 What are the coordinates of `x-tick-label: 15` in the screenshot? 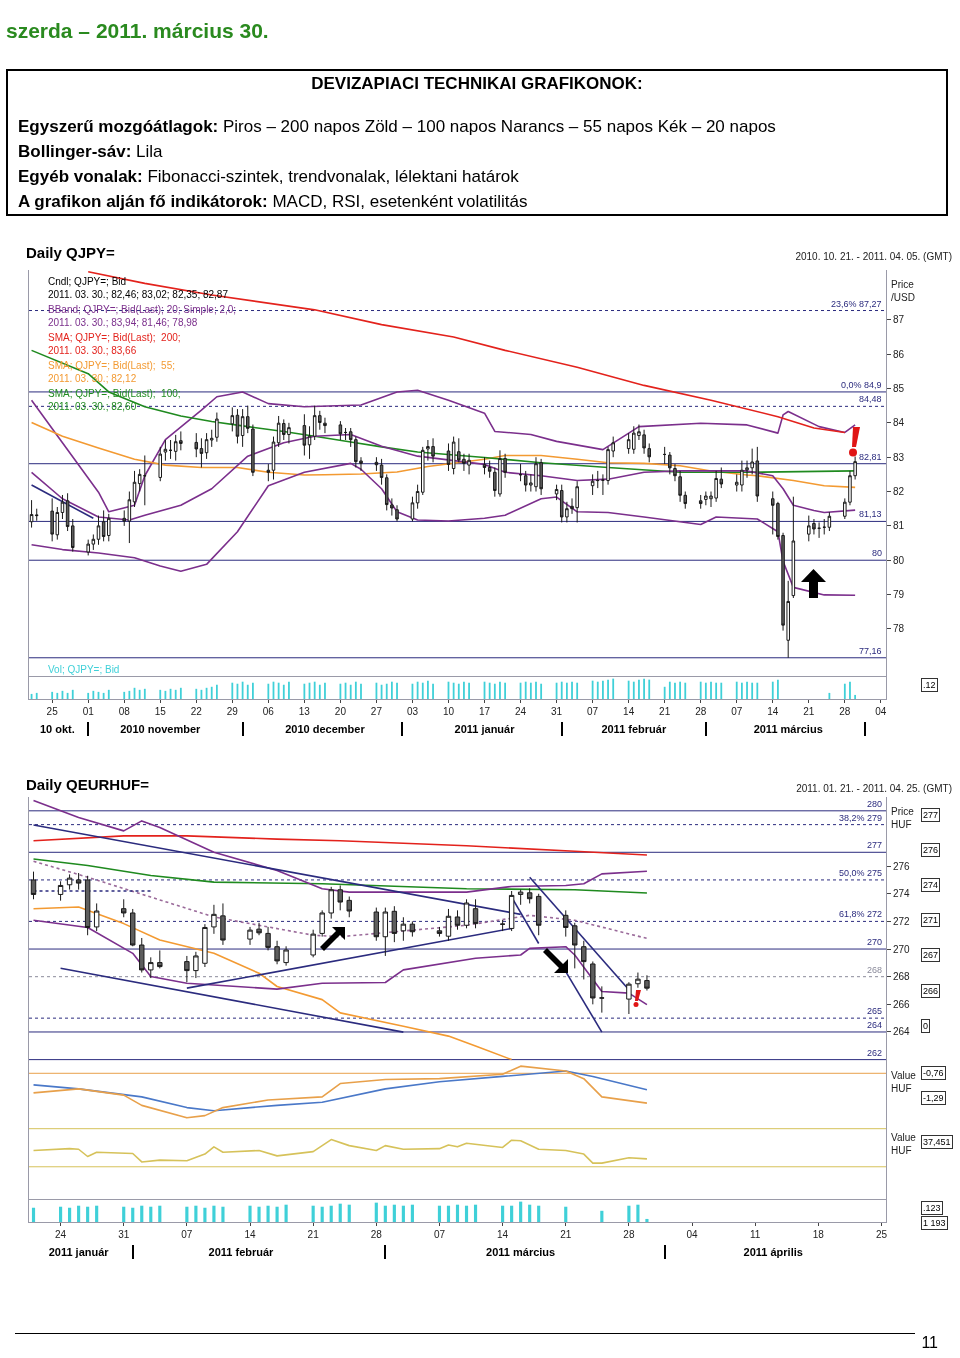 It's located at (160, 711).